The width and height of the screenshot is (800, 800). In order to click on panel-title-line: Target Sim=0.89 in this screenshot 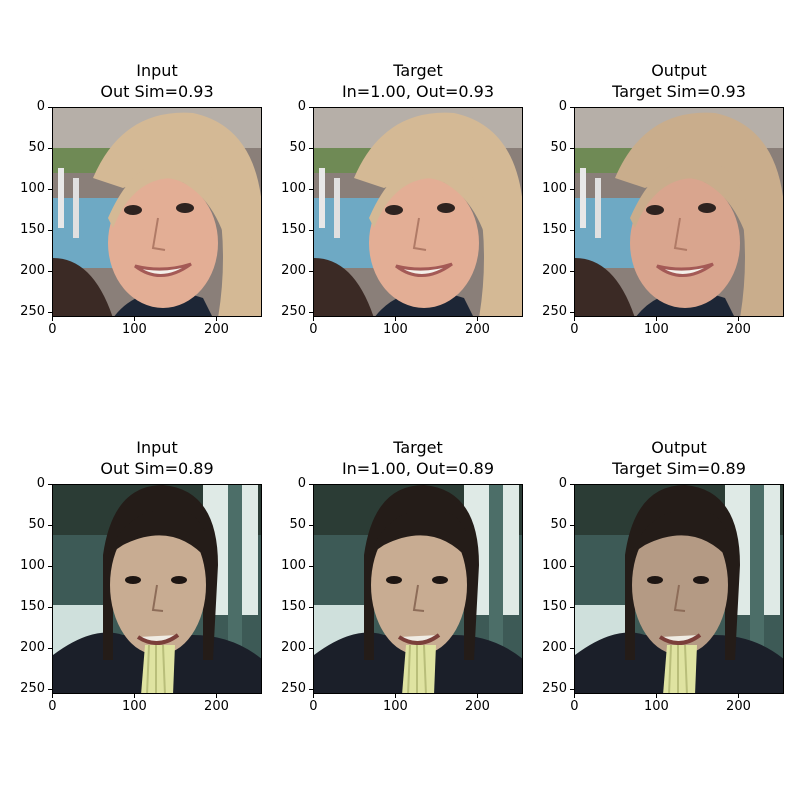, I will do `click(679, 468)`.